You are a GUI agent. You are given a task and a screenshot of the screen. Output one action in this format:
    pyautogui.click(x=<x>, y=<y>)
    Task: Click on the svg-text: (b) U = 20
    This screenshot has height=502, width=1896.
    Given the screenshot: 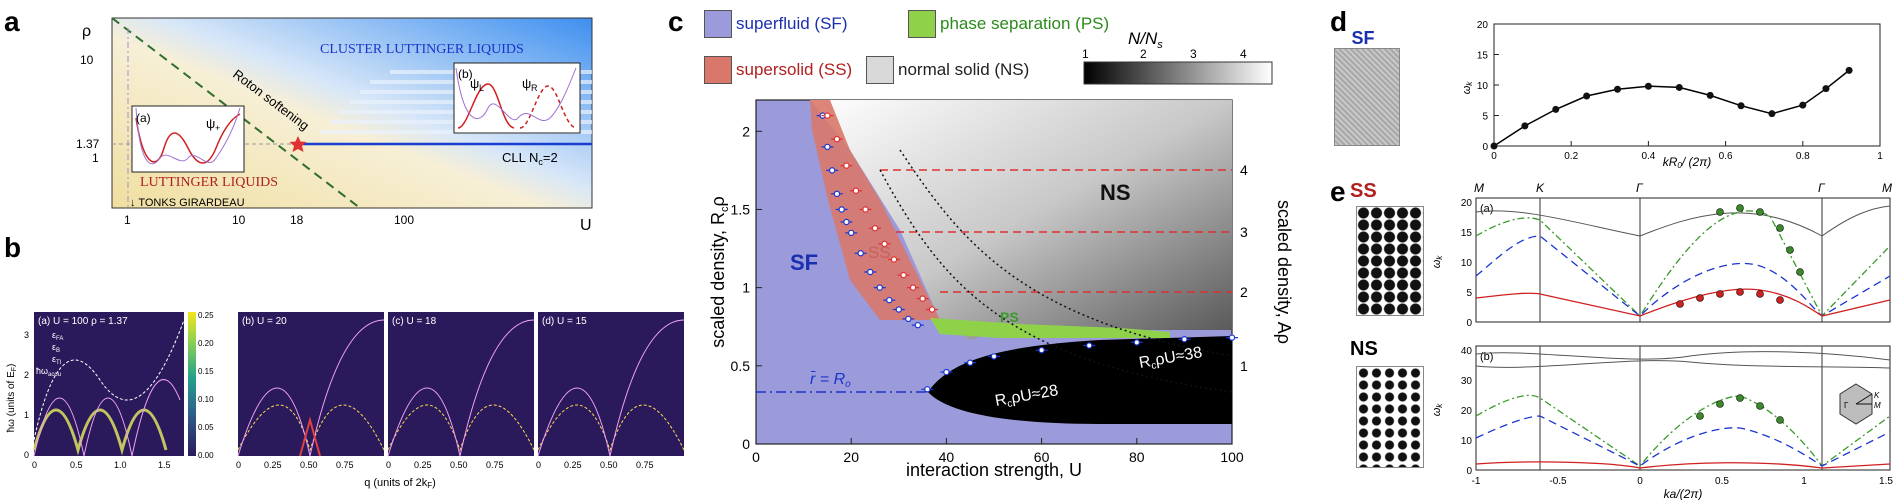 What is the action you would take?
    pyautogui.click(x=264, y=321)
    